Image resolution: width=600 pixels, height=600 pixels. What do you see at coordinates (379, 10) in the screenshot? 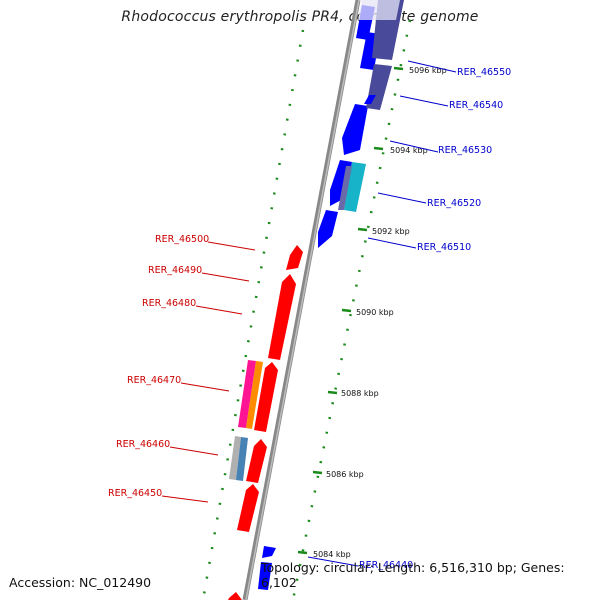
I see `highlight-band` at bounding box center [379, 10].